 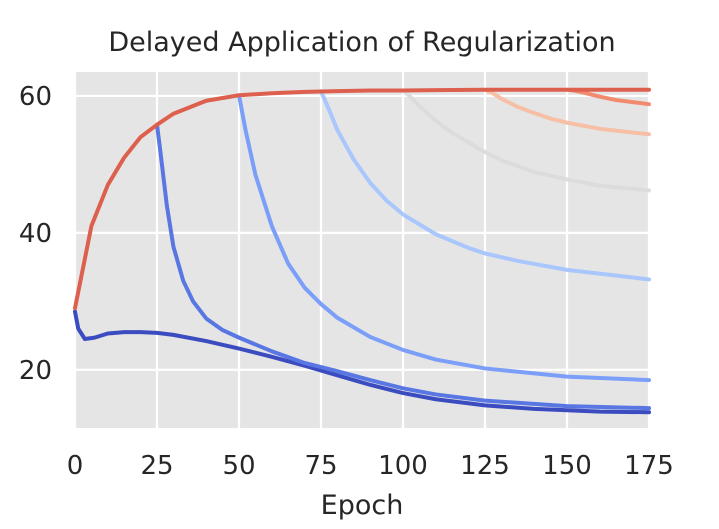 What do you see at coordinates (485, 466) in the screenshot?
I see `x-tick-label-125: 125` at bounding box center [485, 466].